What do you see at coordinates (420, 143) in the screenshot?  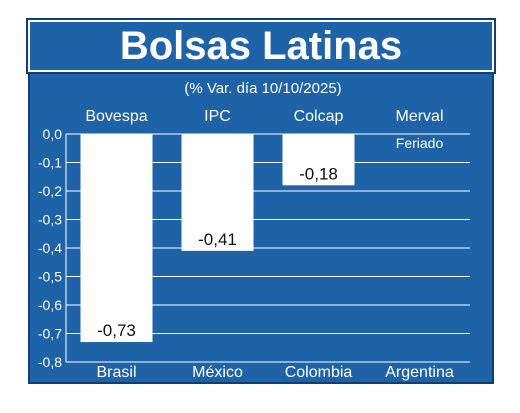 I see `bar-note: Feriado` at bounding box center [420, 143].